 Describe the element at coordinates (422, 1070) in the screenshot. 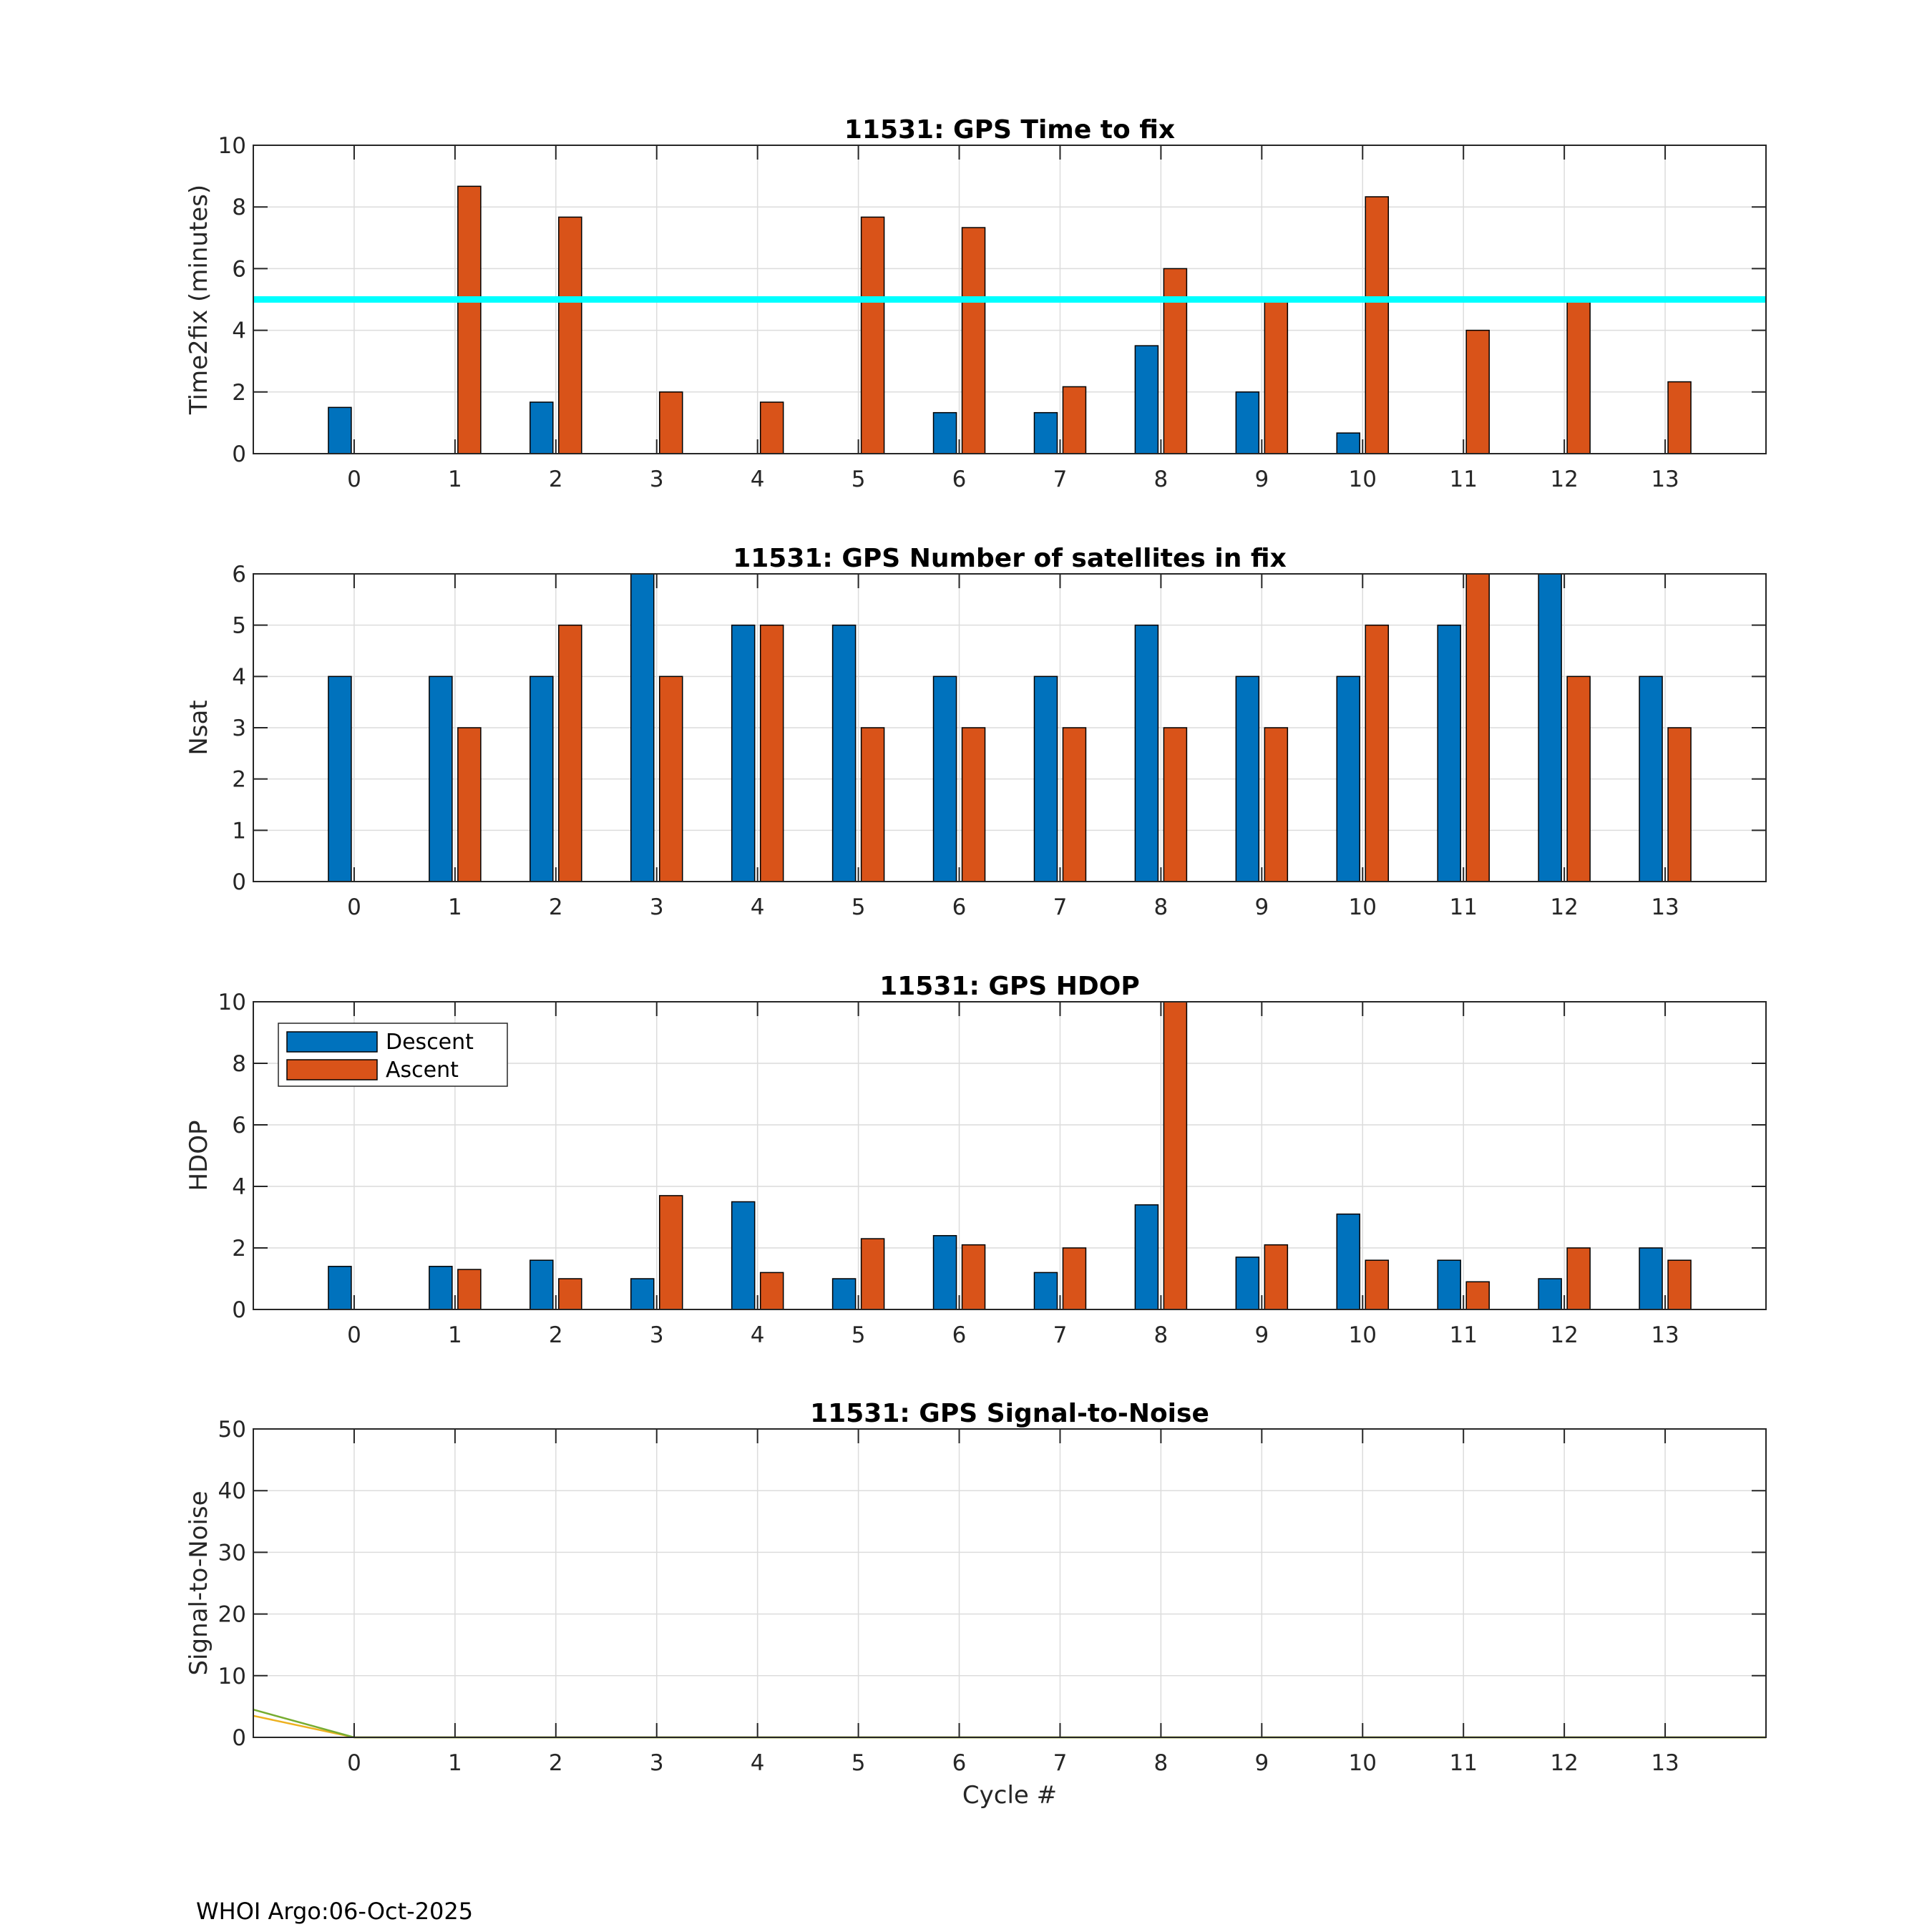

I see `legend-label-ascent: Ascent` at that location.